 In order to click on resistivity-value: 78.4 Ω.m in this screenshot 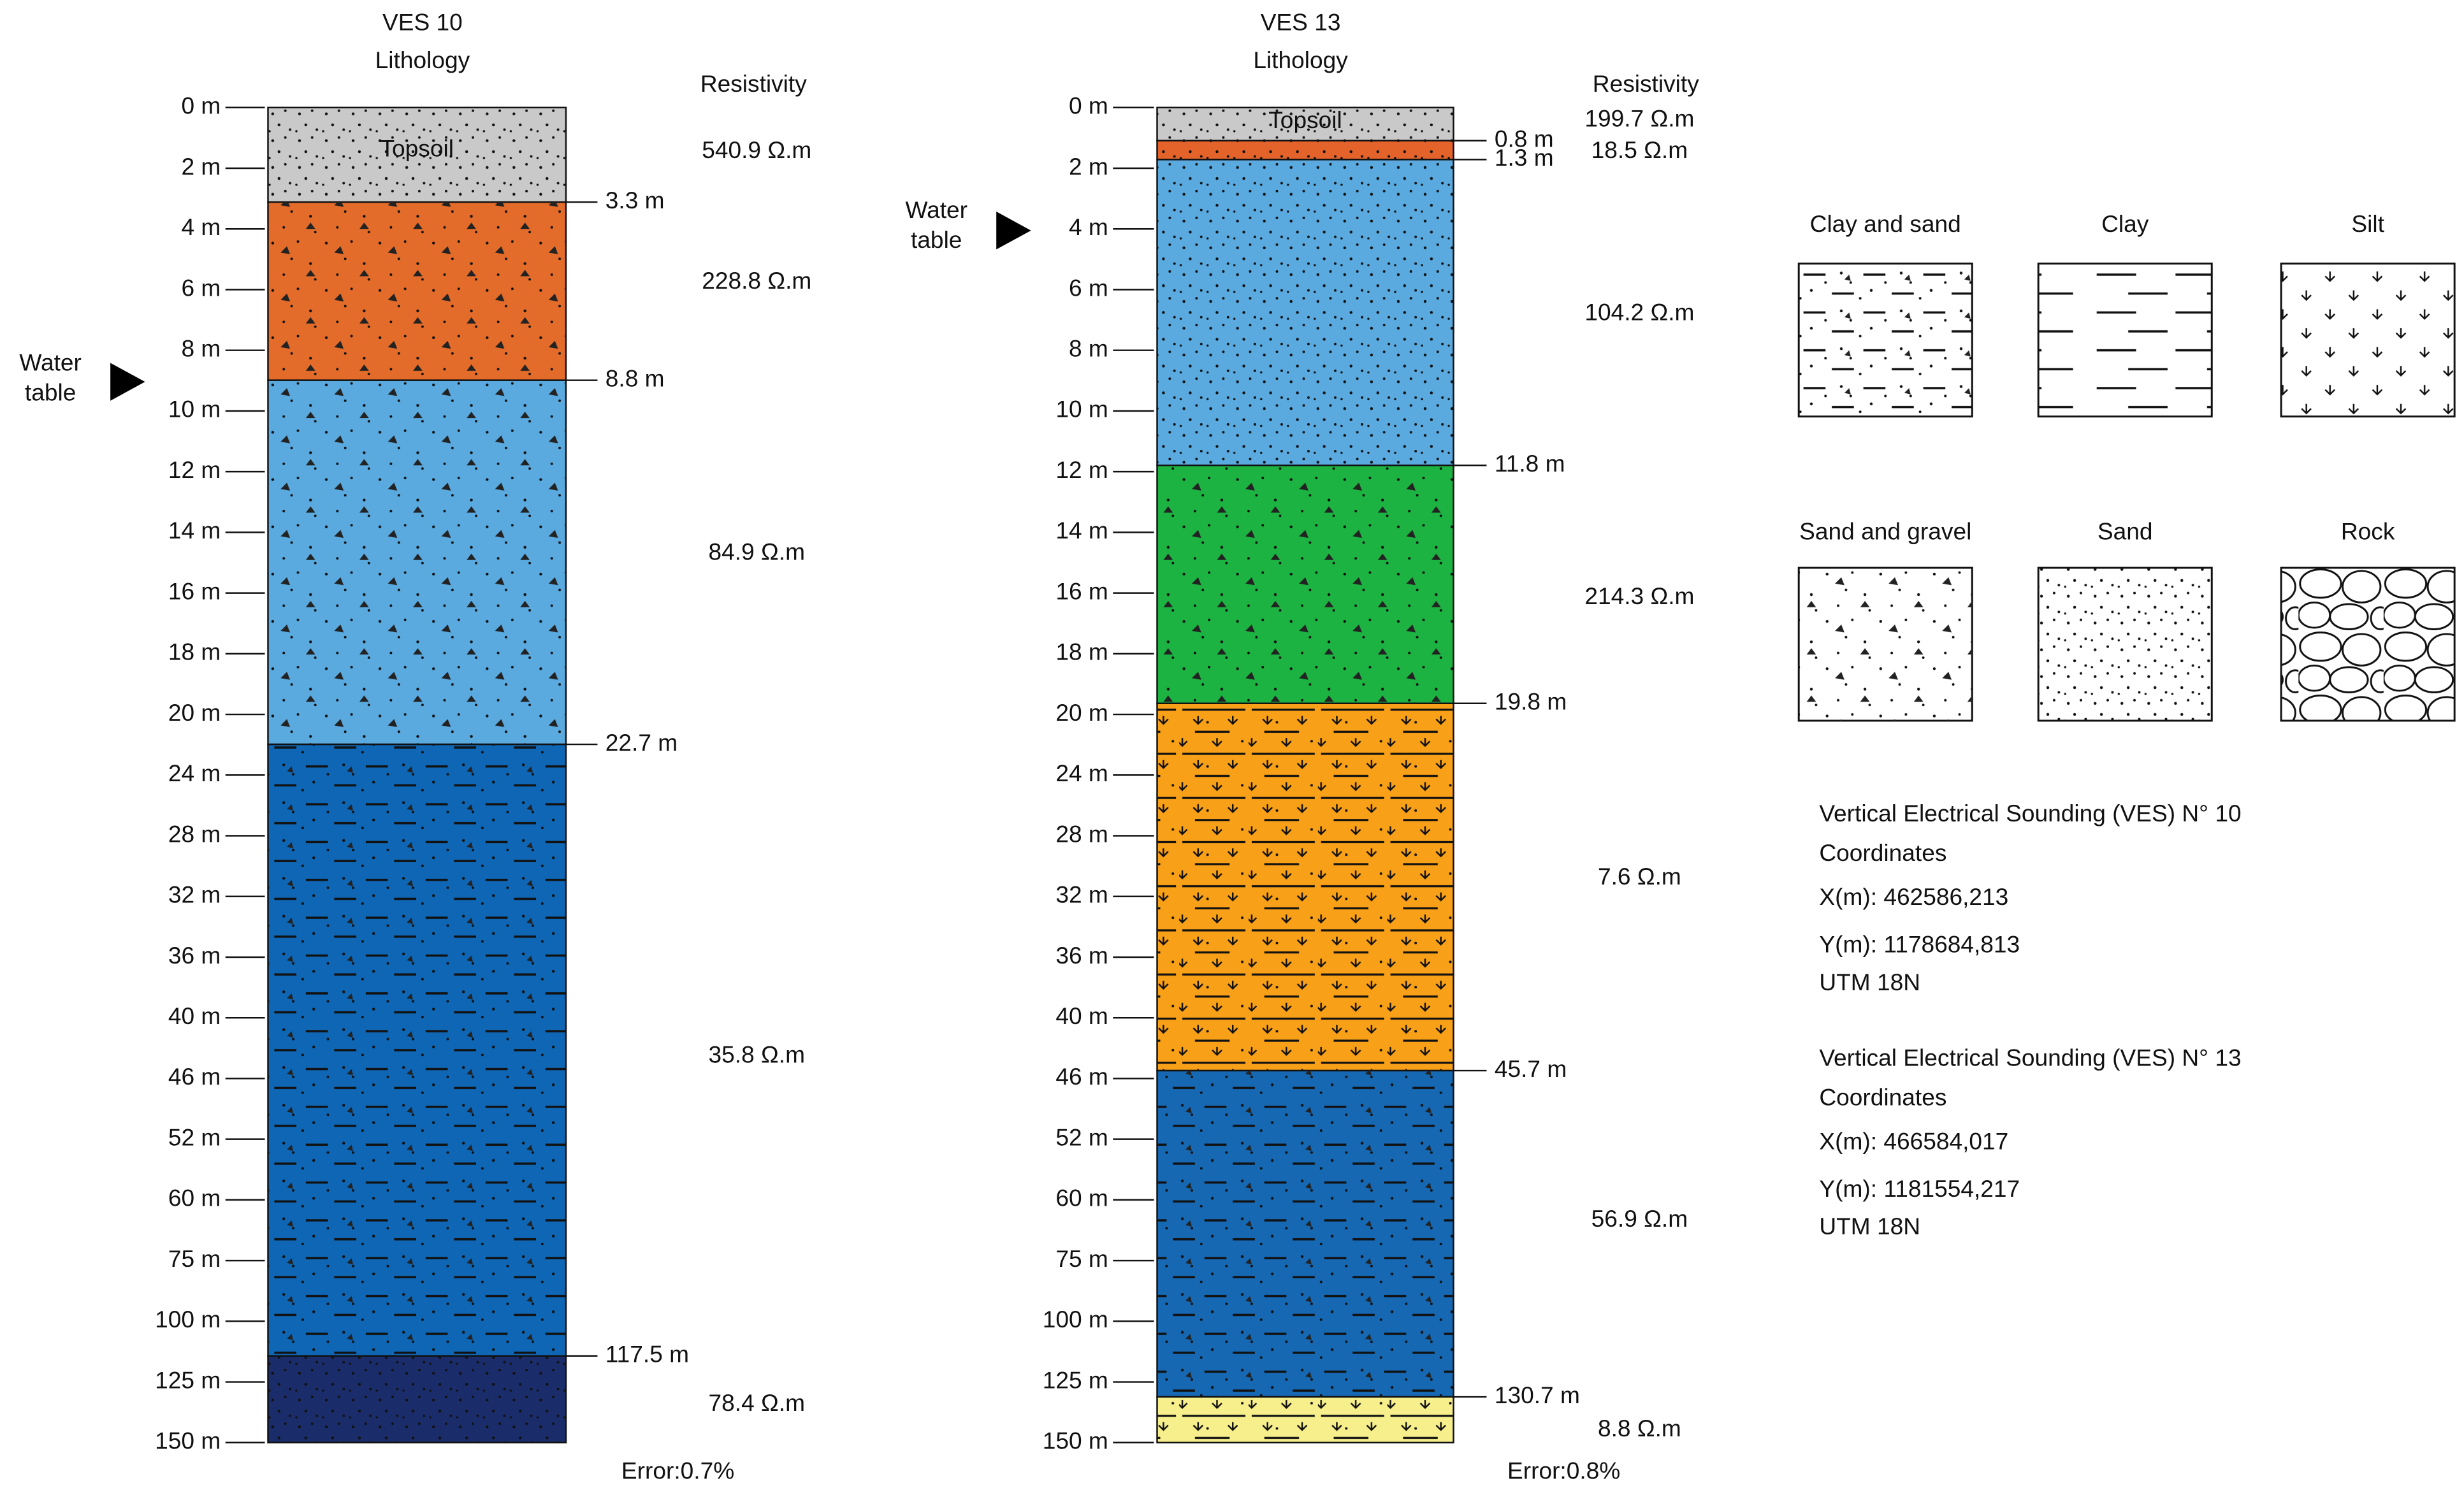, I will do `click(757, 1402)`.